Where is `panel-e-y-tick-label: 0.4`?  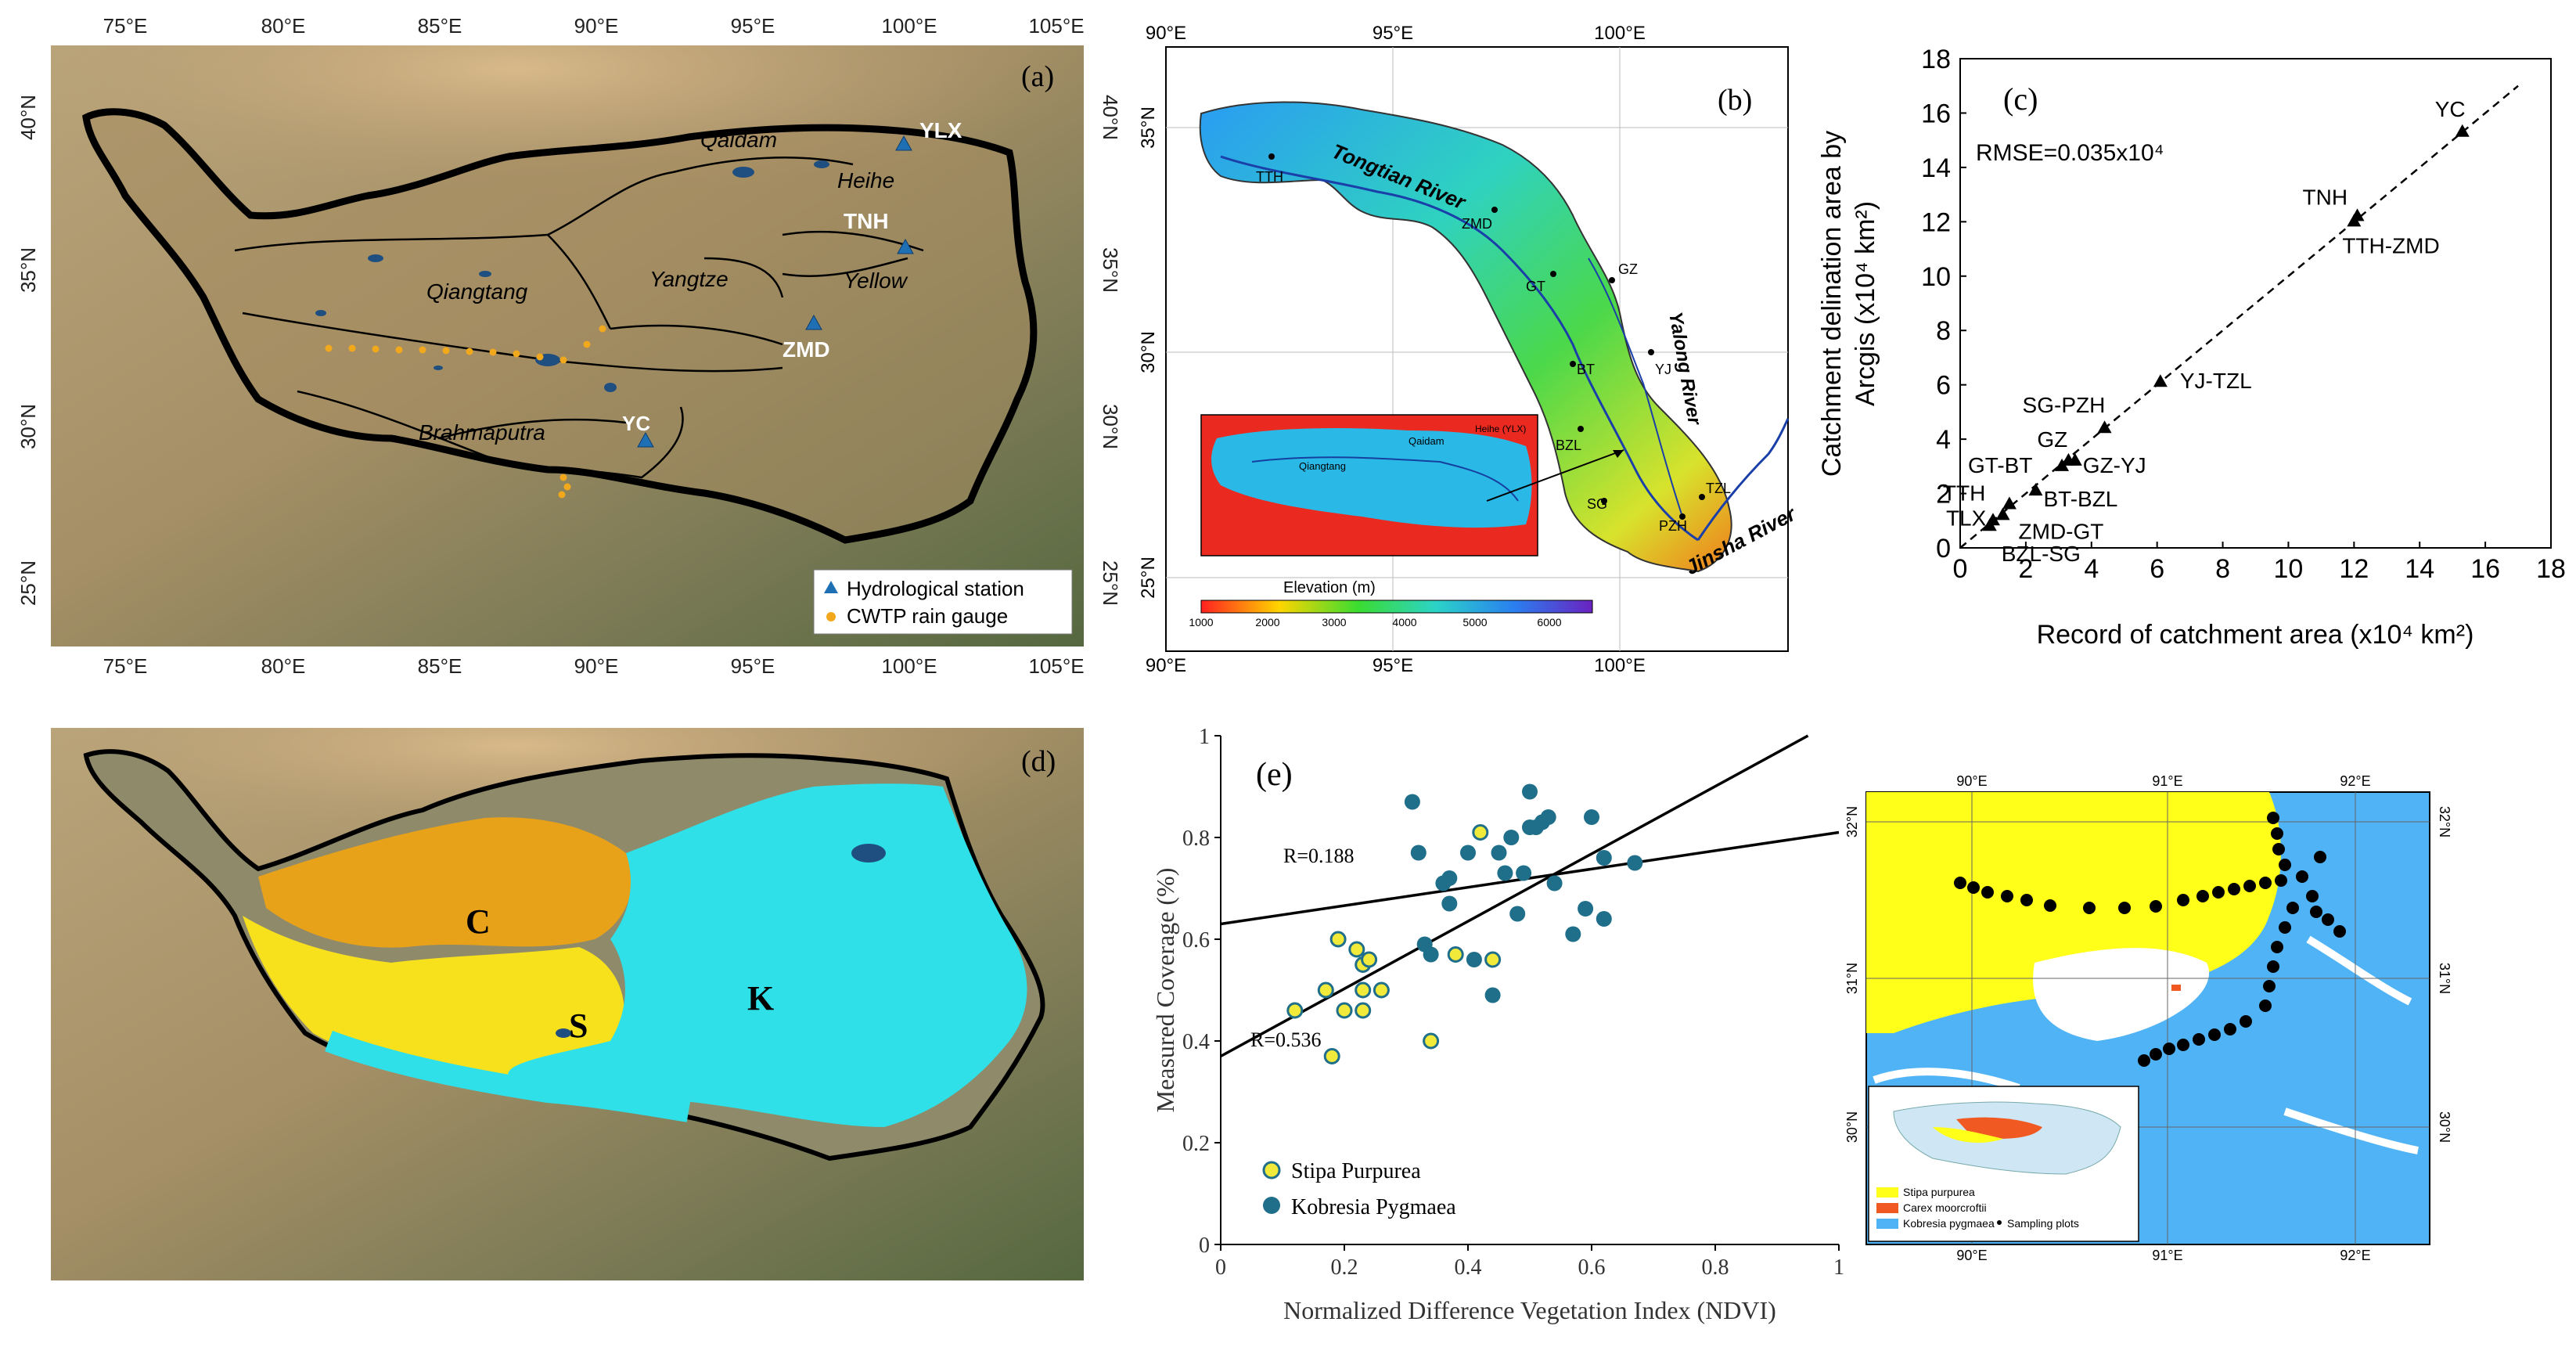
panel-e-y-tick-label: 0.4 is located at coordinates (1196, 1042).